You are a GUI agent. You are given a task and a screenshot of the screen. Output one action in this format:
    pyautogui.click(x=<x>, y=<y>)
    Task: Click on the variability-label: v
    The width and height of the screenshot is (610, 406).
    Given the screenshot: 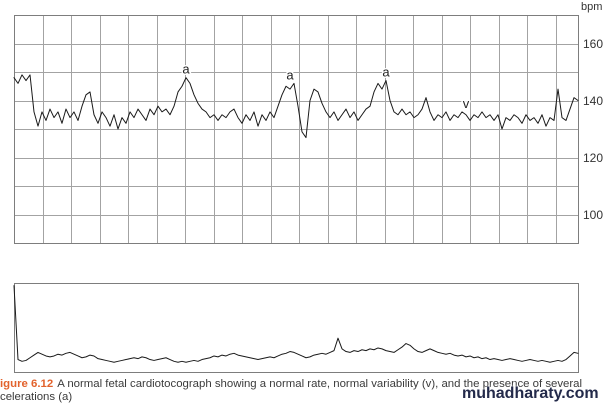 What is the action you would take?
    pyautogui.click(x=466, y=103)
    